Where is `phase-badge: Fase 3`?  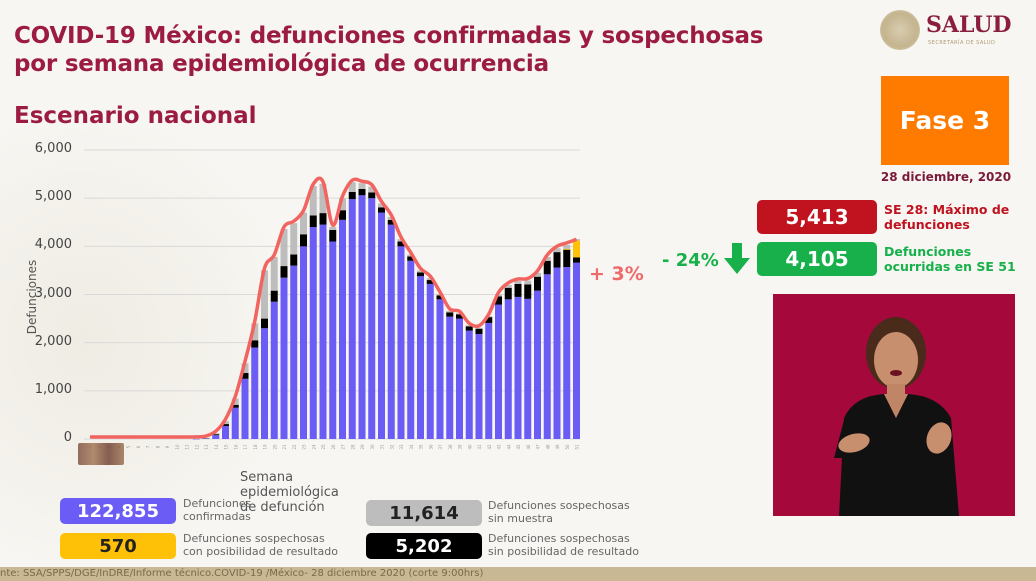 phase-badge: Fase 3 is located at coordinates (945, 120).